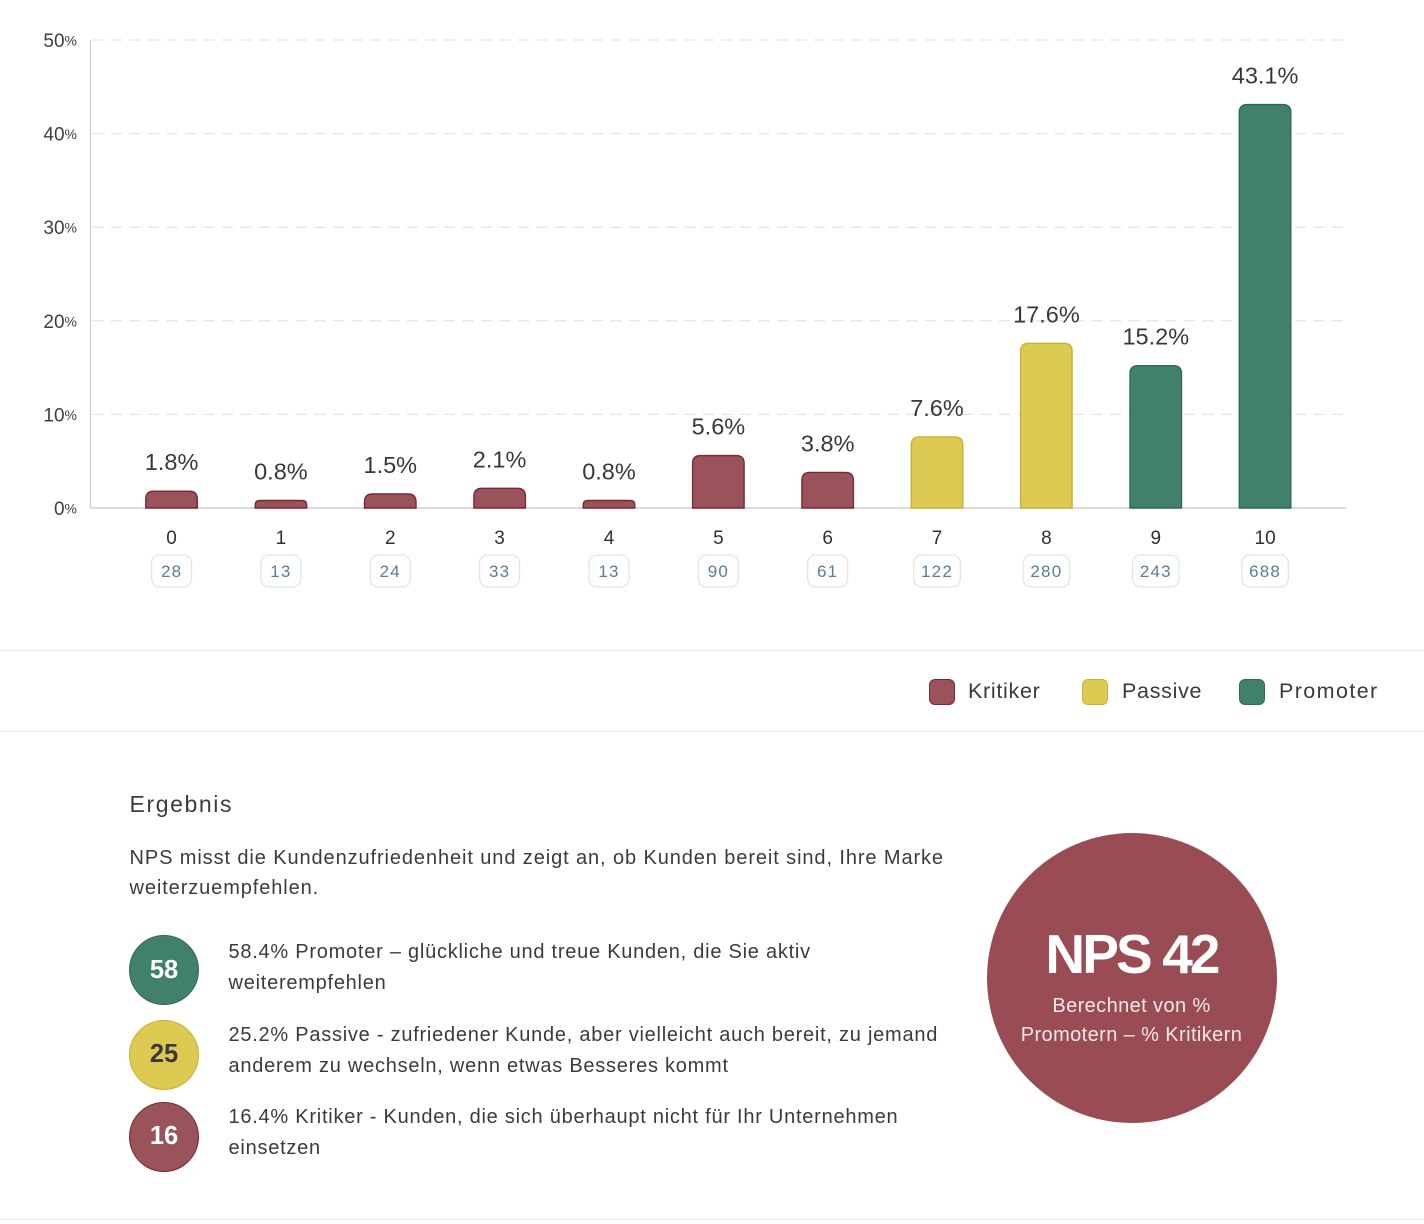 This screenshot has width=1424, height=1224. What do you see at coordinates (827, 538) in the screenshot?
I see `svg-text: 6` at bounding box center [827, 538].